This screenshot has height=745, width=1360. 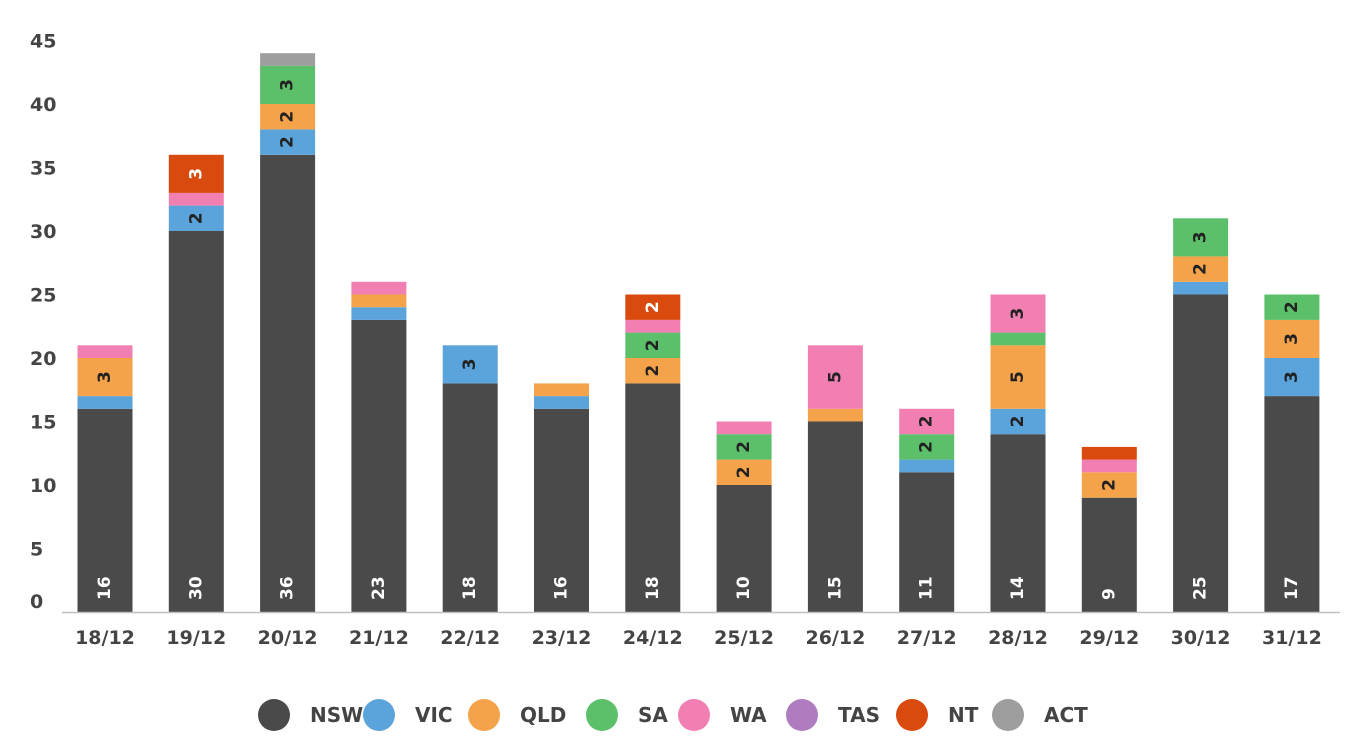 I want to click on bar-stack: 18 3, so click(x=470, y=478).